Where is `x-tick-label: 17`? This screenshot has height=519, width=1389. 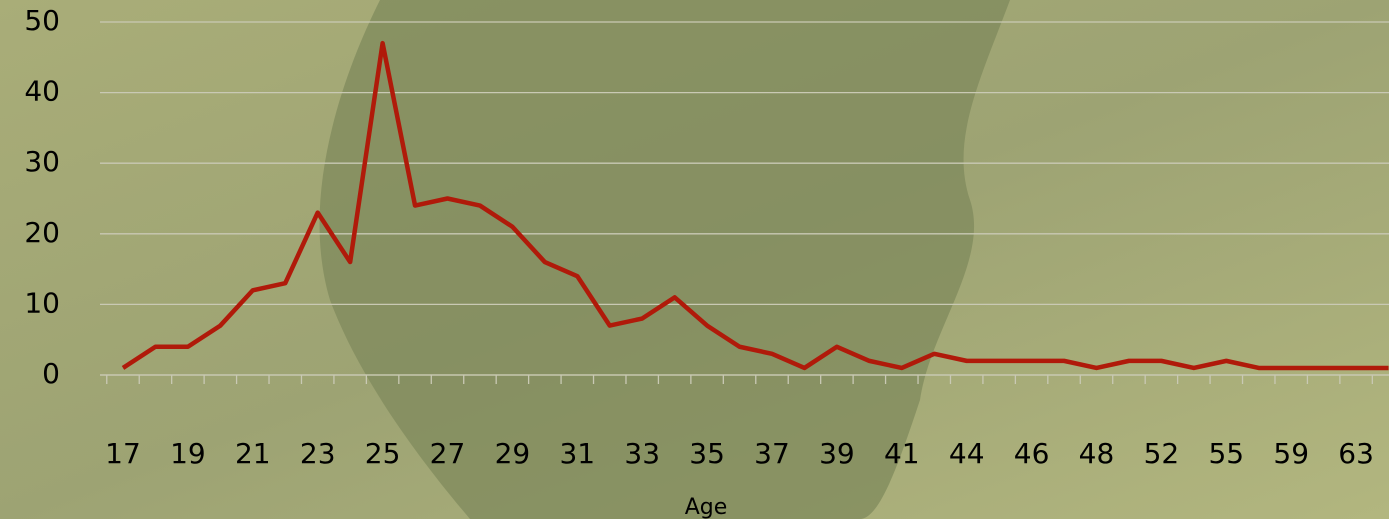
x-tick-label: 17 is located at coordinates (123, 453).